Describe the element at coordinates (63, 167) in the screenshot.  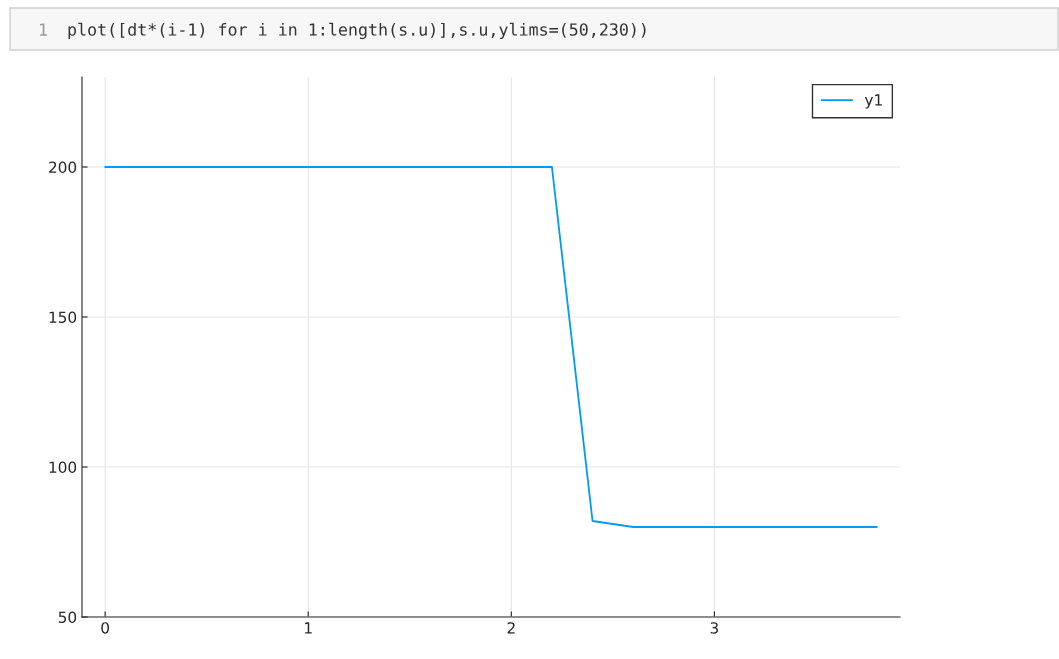
I see `y-tick-label: 200` at that location.